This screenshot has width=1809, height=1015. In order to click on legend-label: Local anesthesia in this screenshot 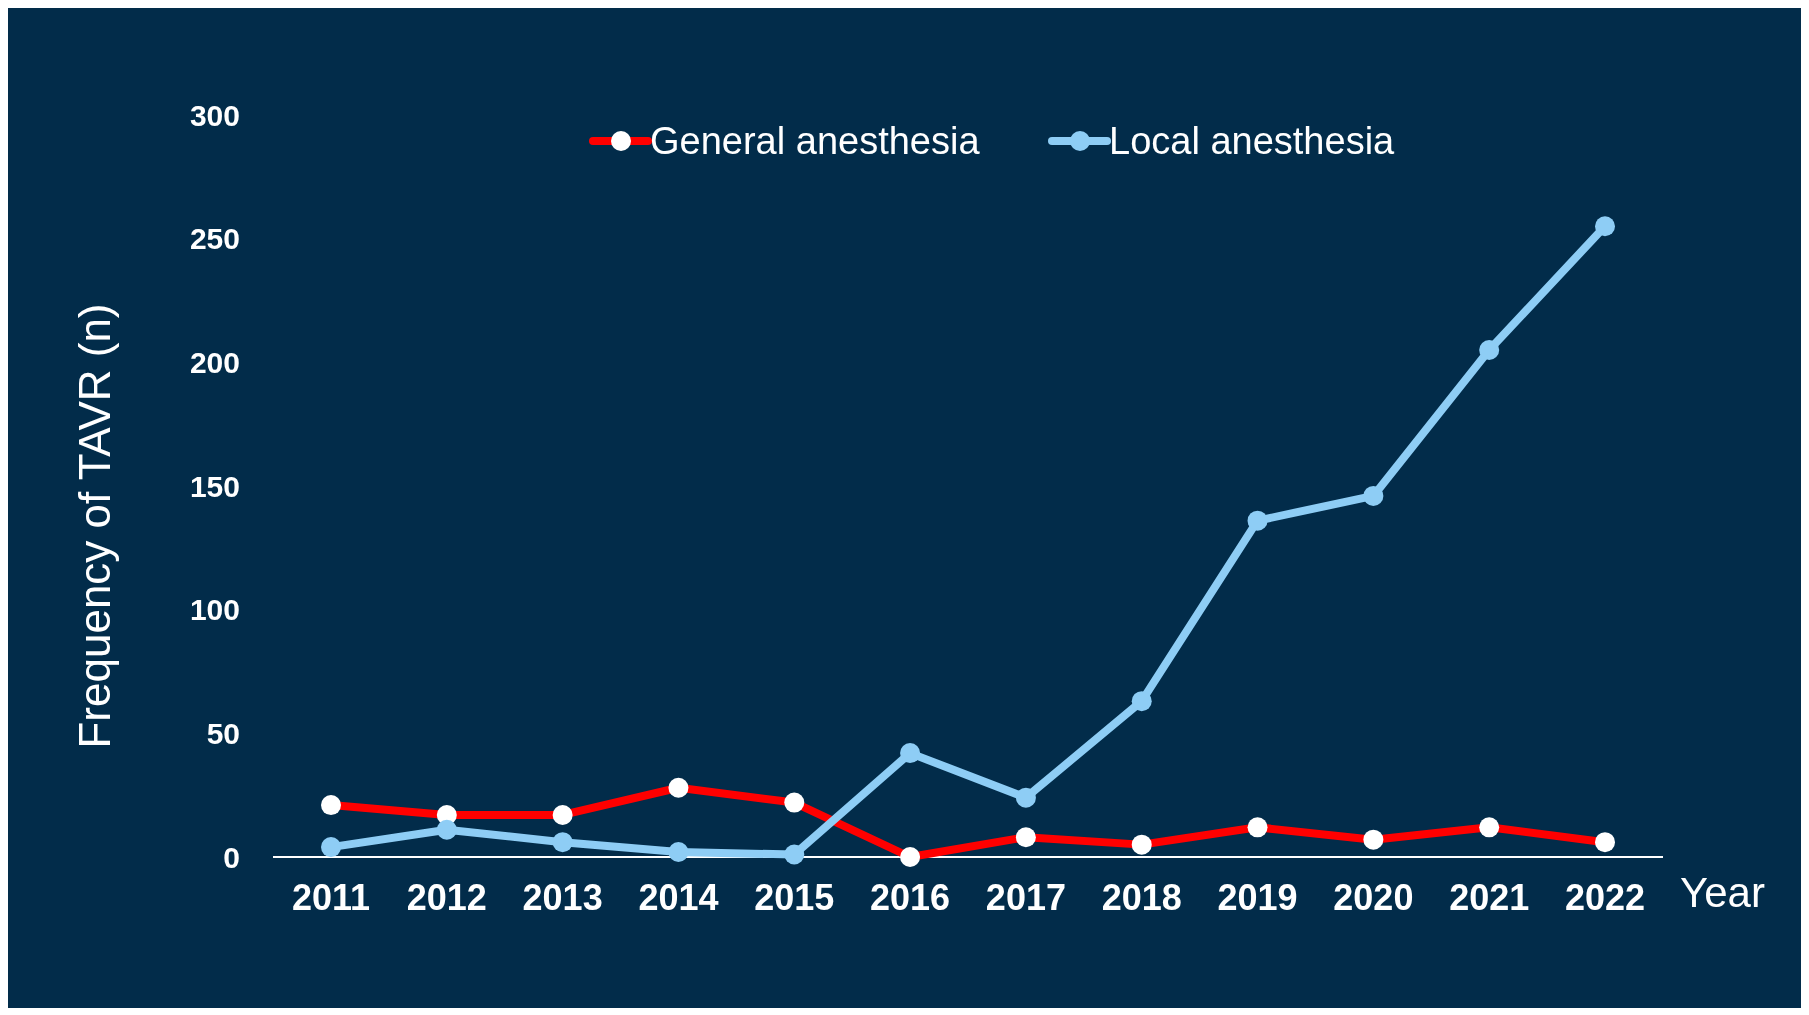, I will do `click(1252, 141)`.